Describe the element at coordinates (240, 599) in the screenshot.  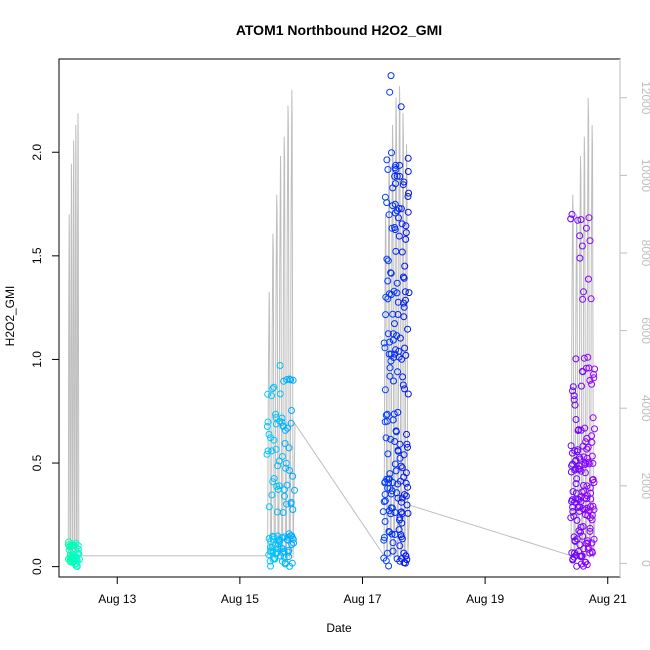
I see `x-tick-label: Aug 15` at that location.